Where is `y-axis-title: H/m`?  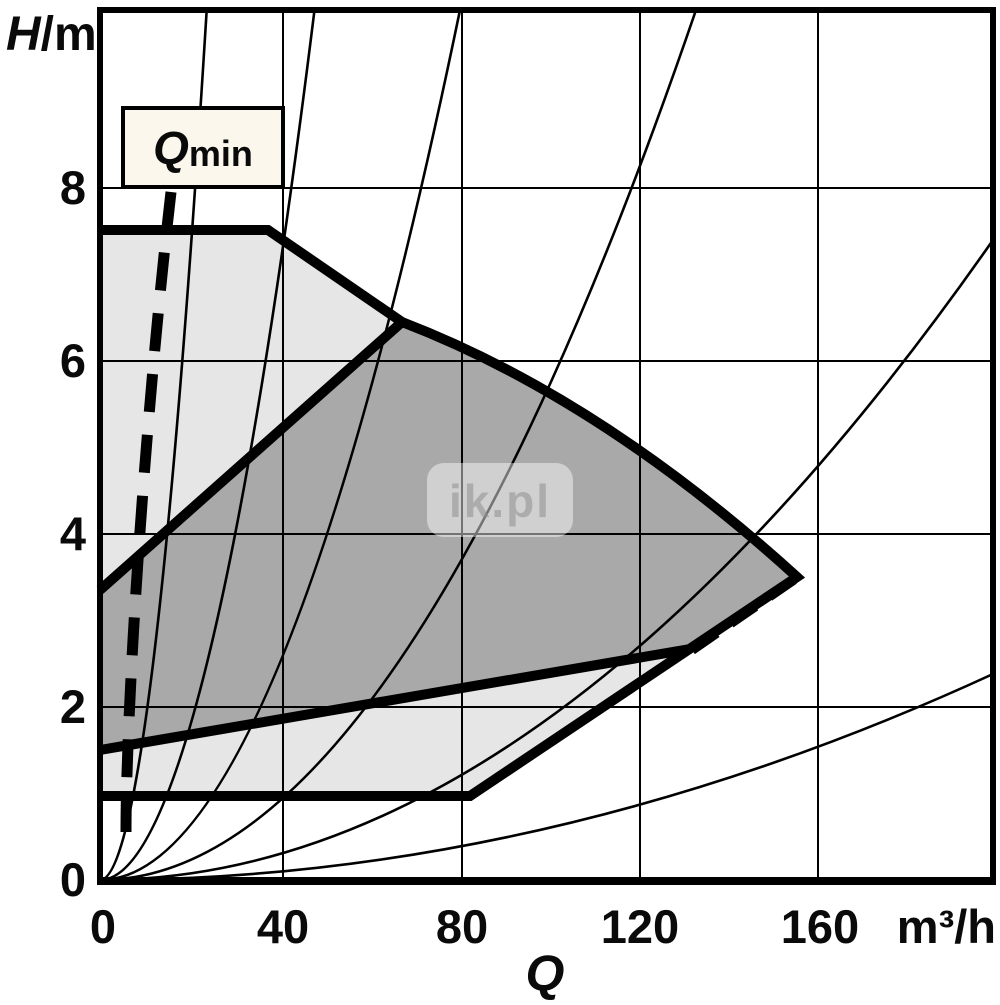
y-axis-title: H/m is located at coordinates (51, 34).